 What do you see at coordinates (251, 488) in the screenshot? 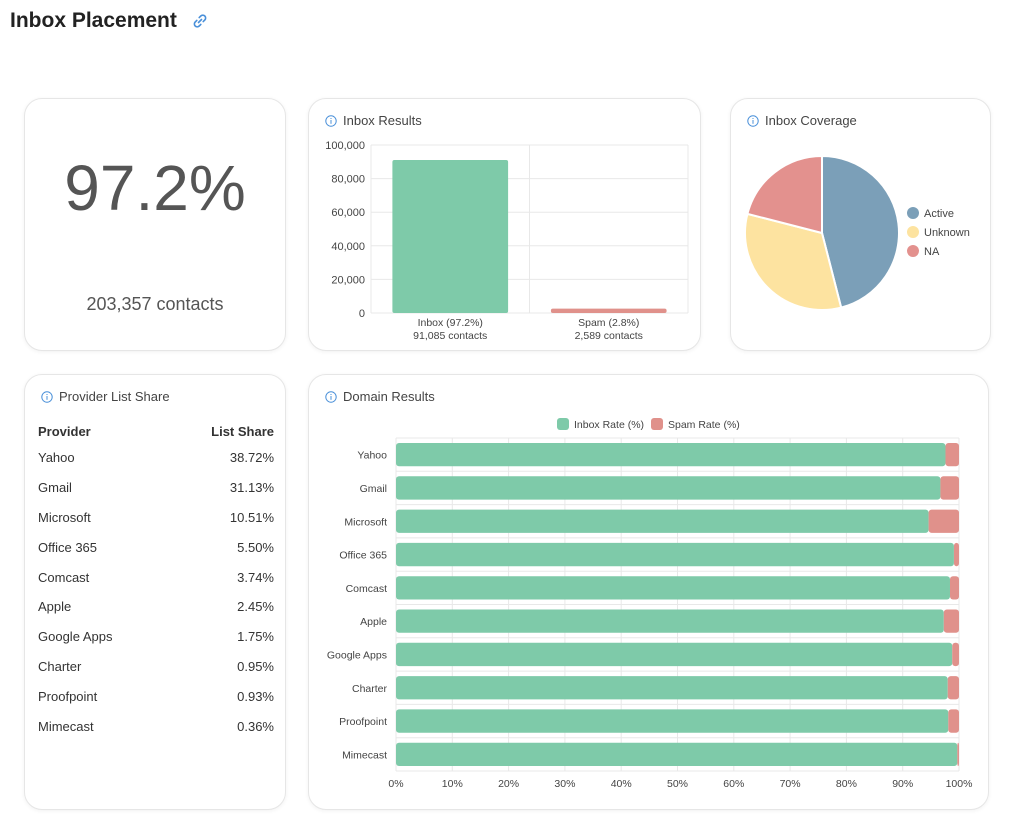
I see `share-cell: 31.13%` at bounding box center [251, 488].